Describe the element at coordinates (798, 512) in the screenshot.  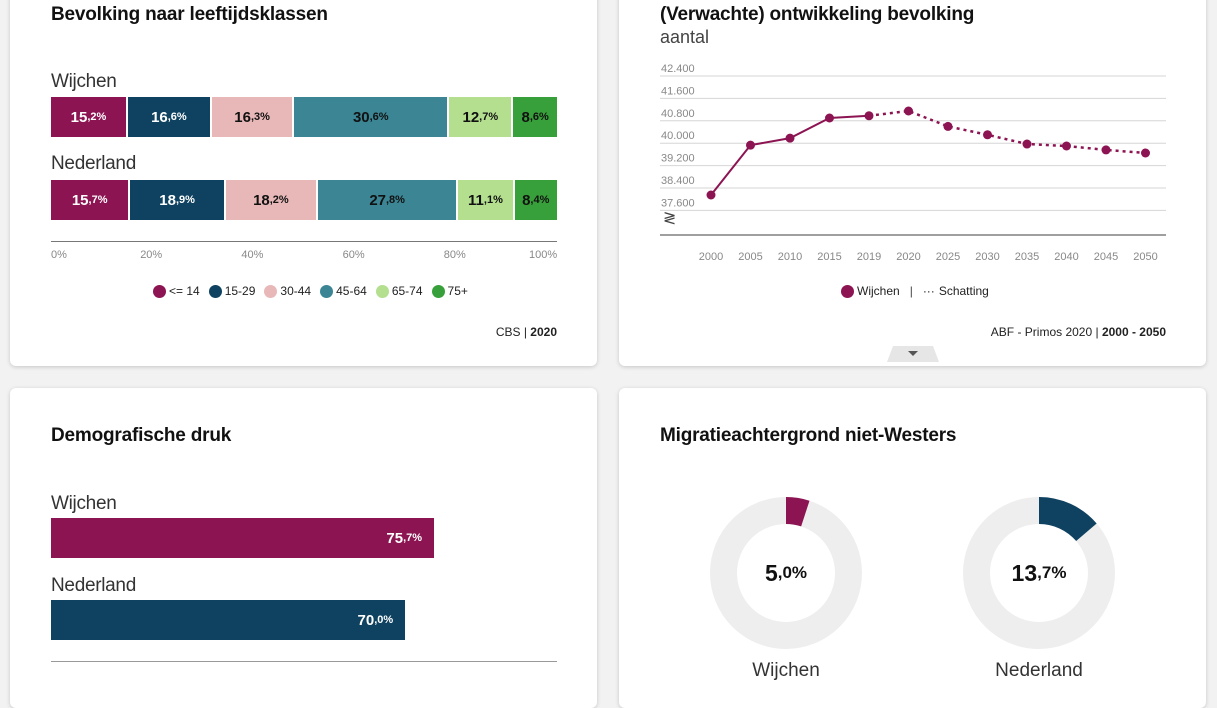
I see `donut-slice-wijchen` at that location.